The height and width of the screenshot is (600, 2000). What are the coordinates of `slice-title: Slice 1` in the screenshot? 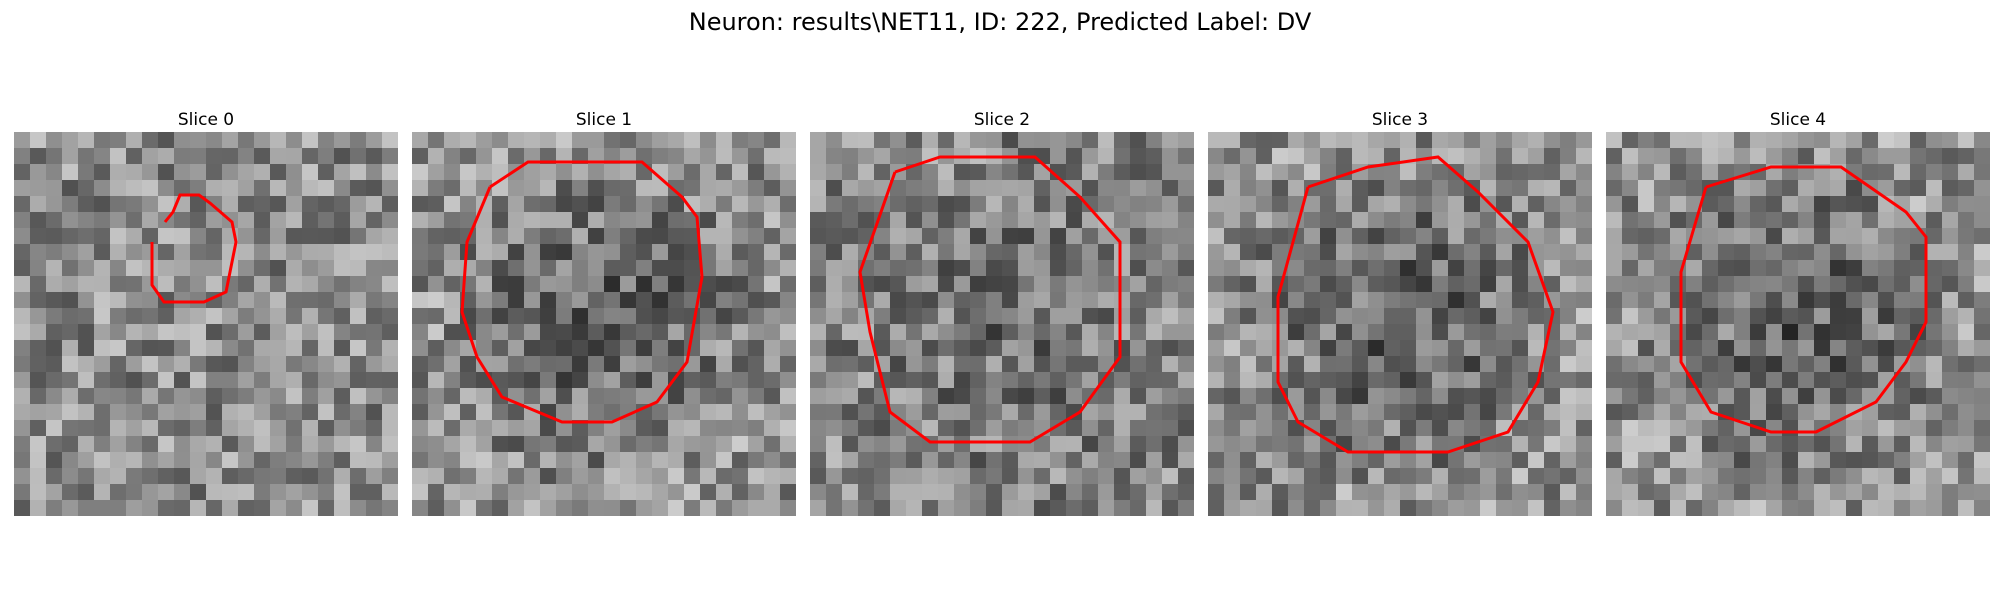 It's located at (604, 120).